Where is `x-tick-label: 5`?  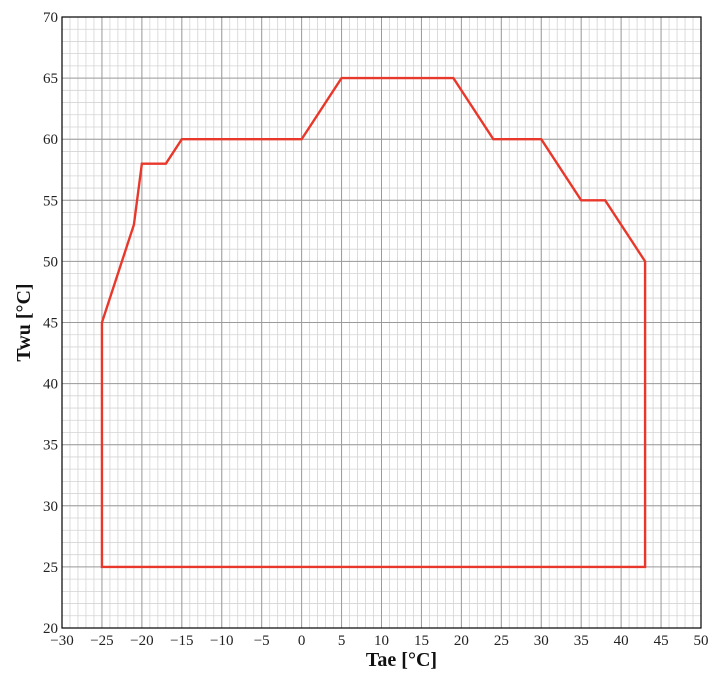 x-tick-label: 5 is located at coordinates (342, 641).